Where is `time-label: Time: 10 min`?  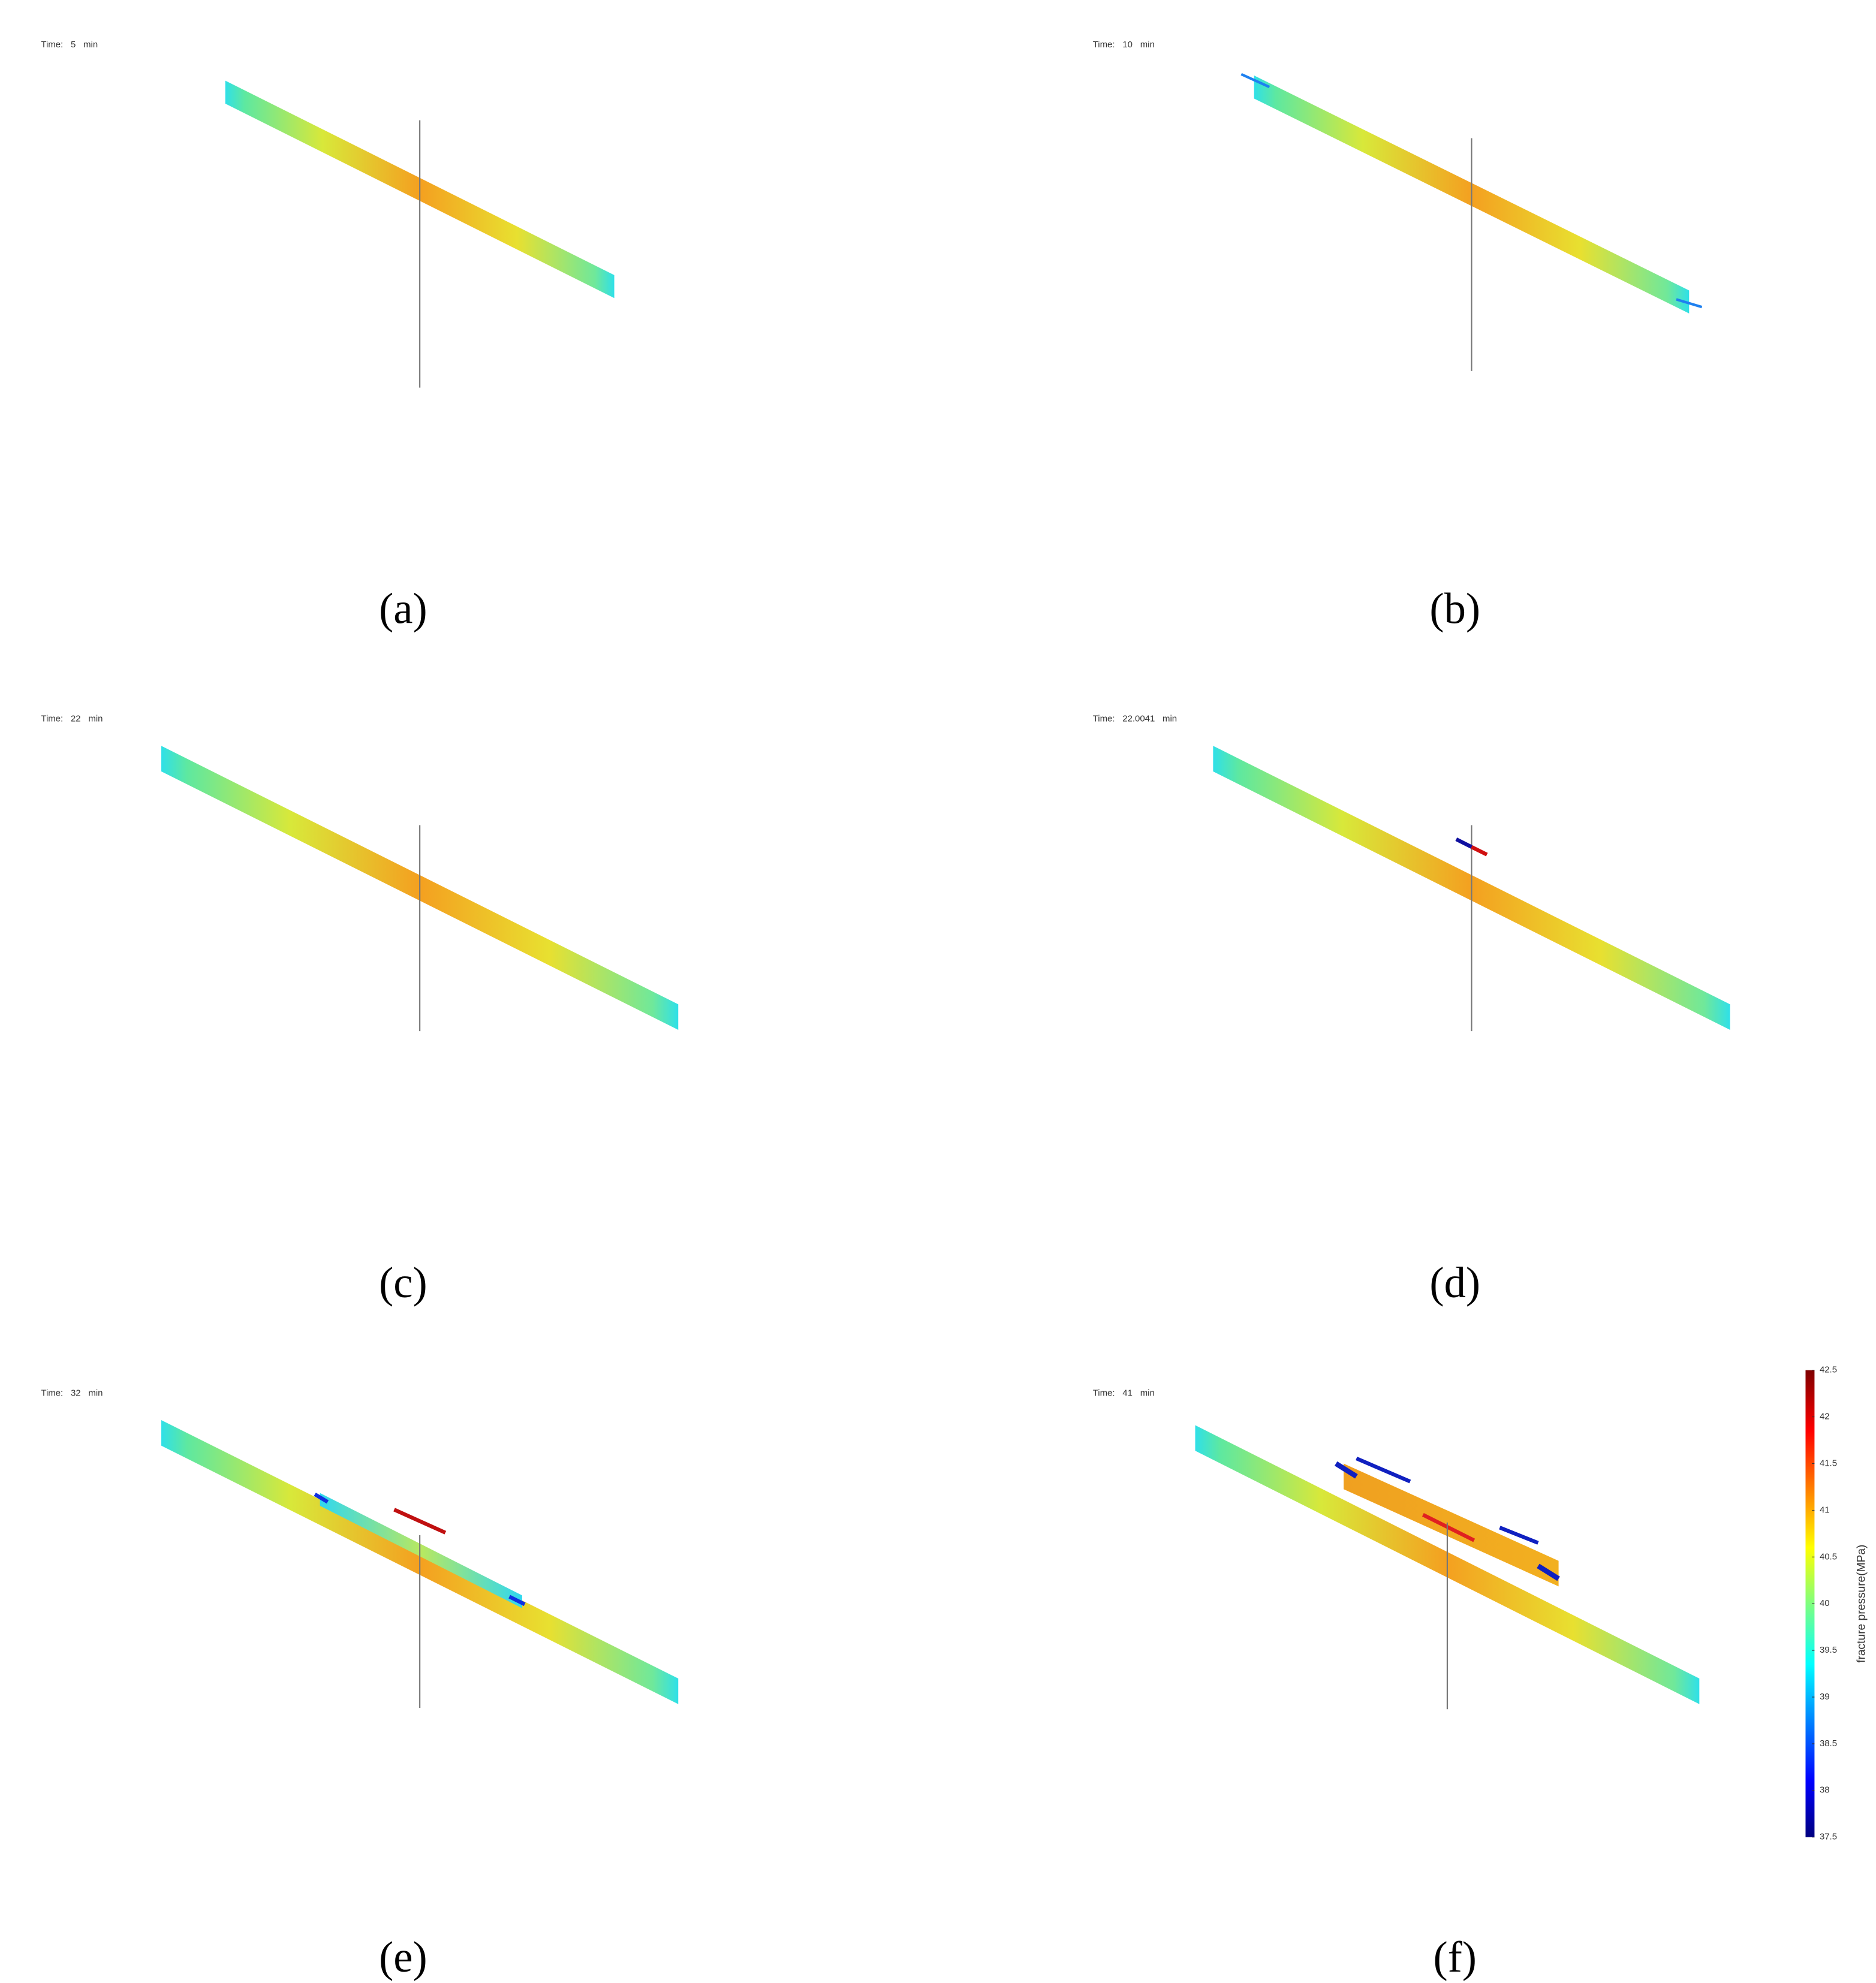
time-label: Time: 10 min is located at coordinates (1124, 45).